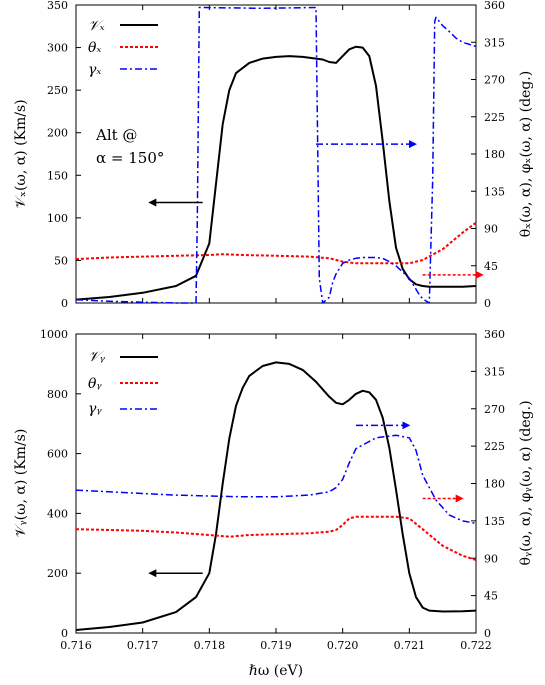  I want to click on top-legend-label-2: θₓ, so click(94, 48).